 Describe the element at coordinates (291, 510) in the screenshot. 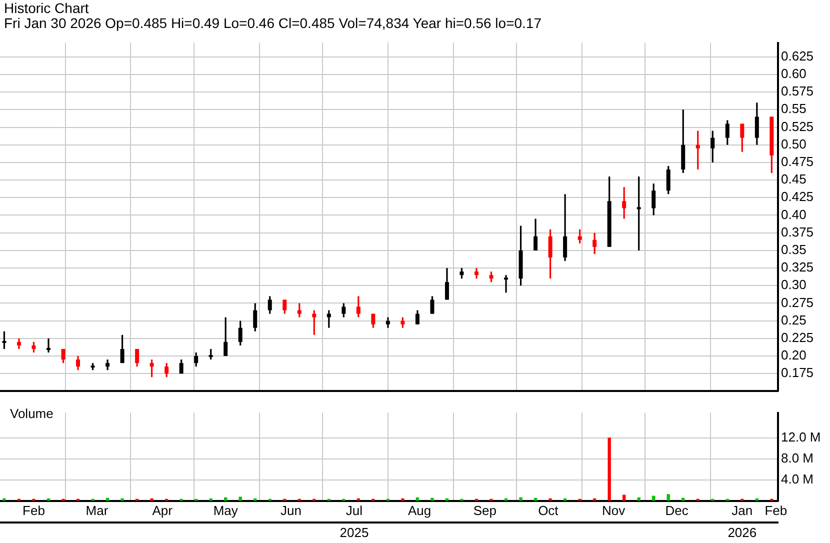

I see `x-tick-label: Jun` at that location.